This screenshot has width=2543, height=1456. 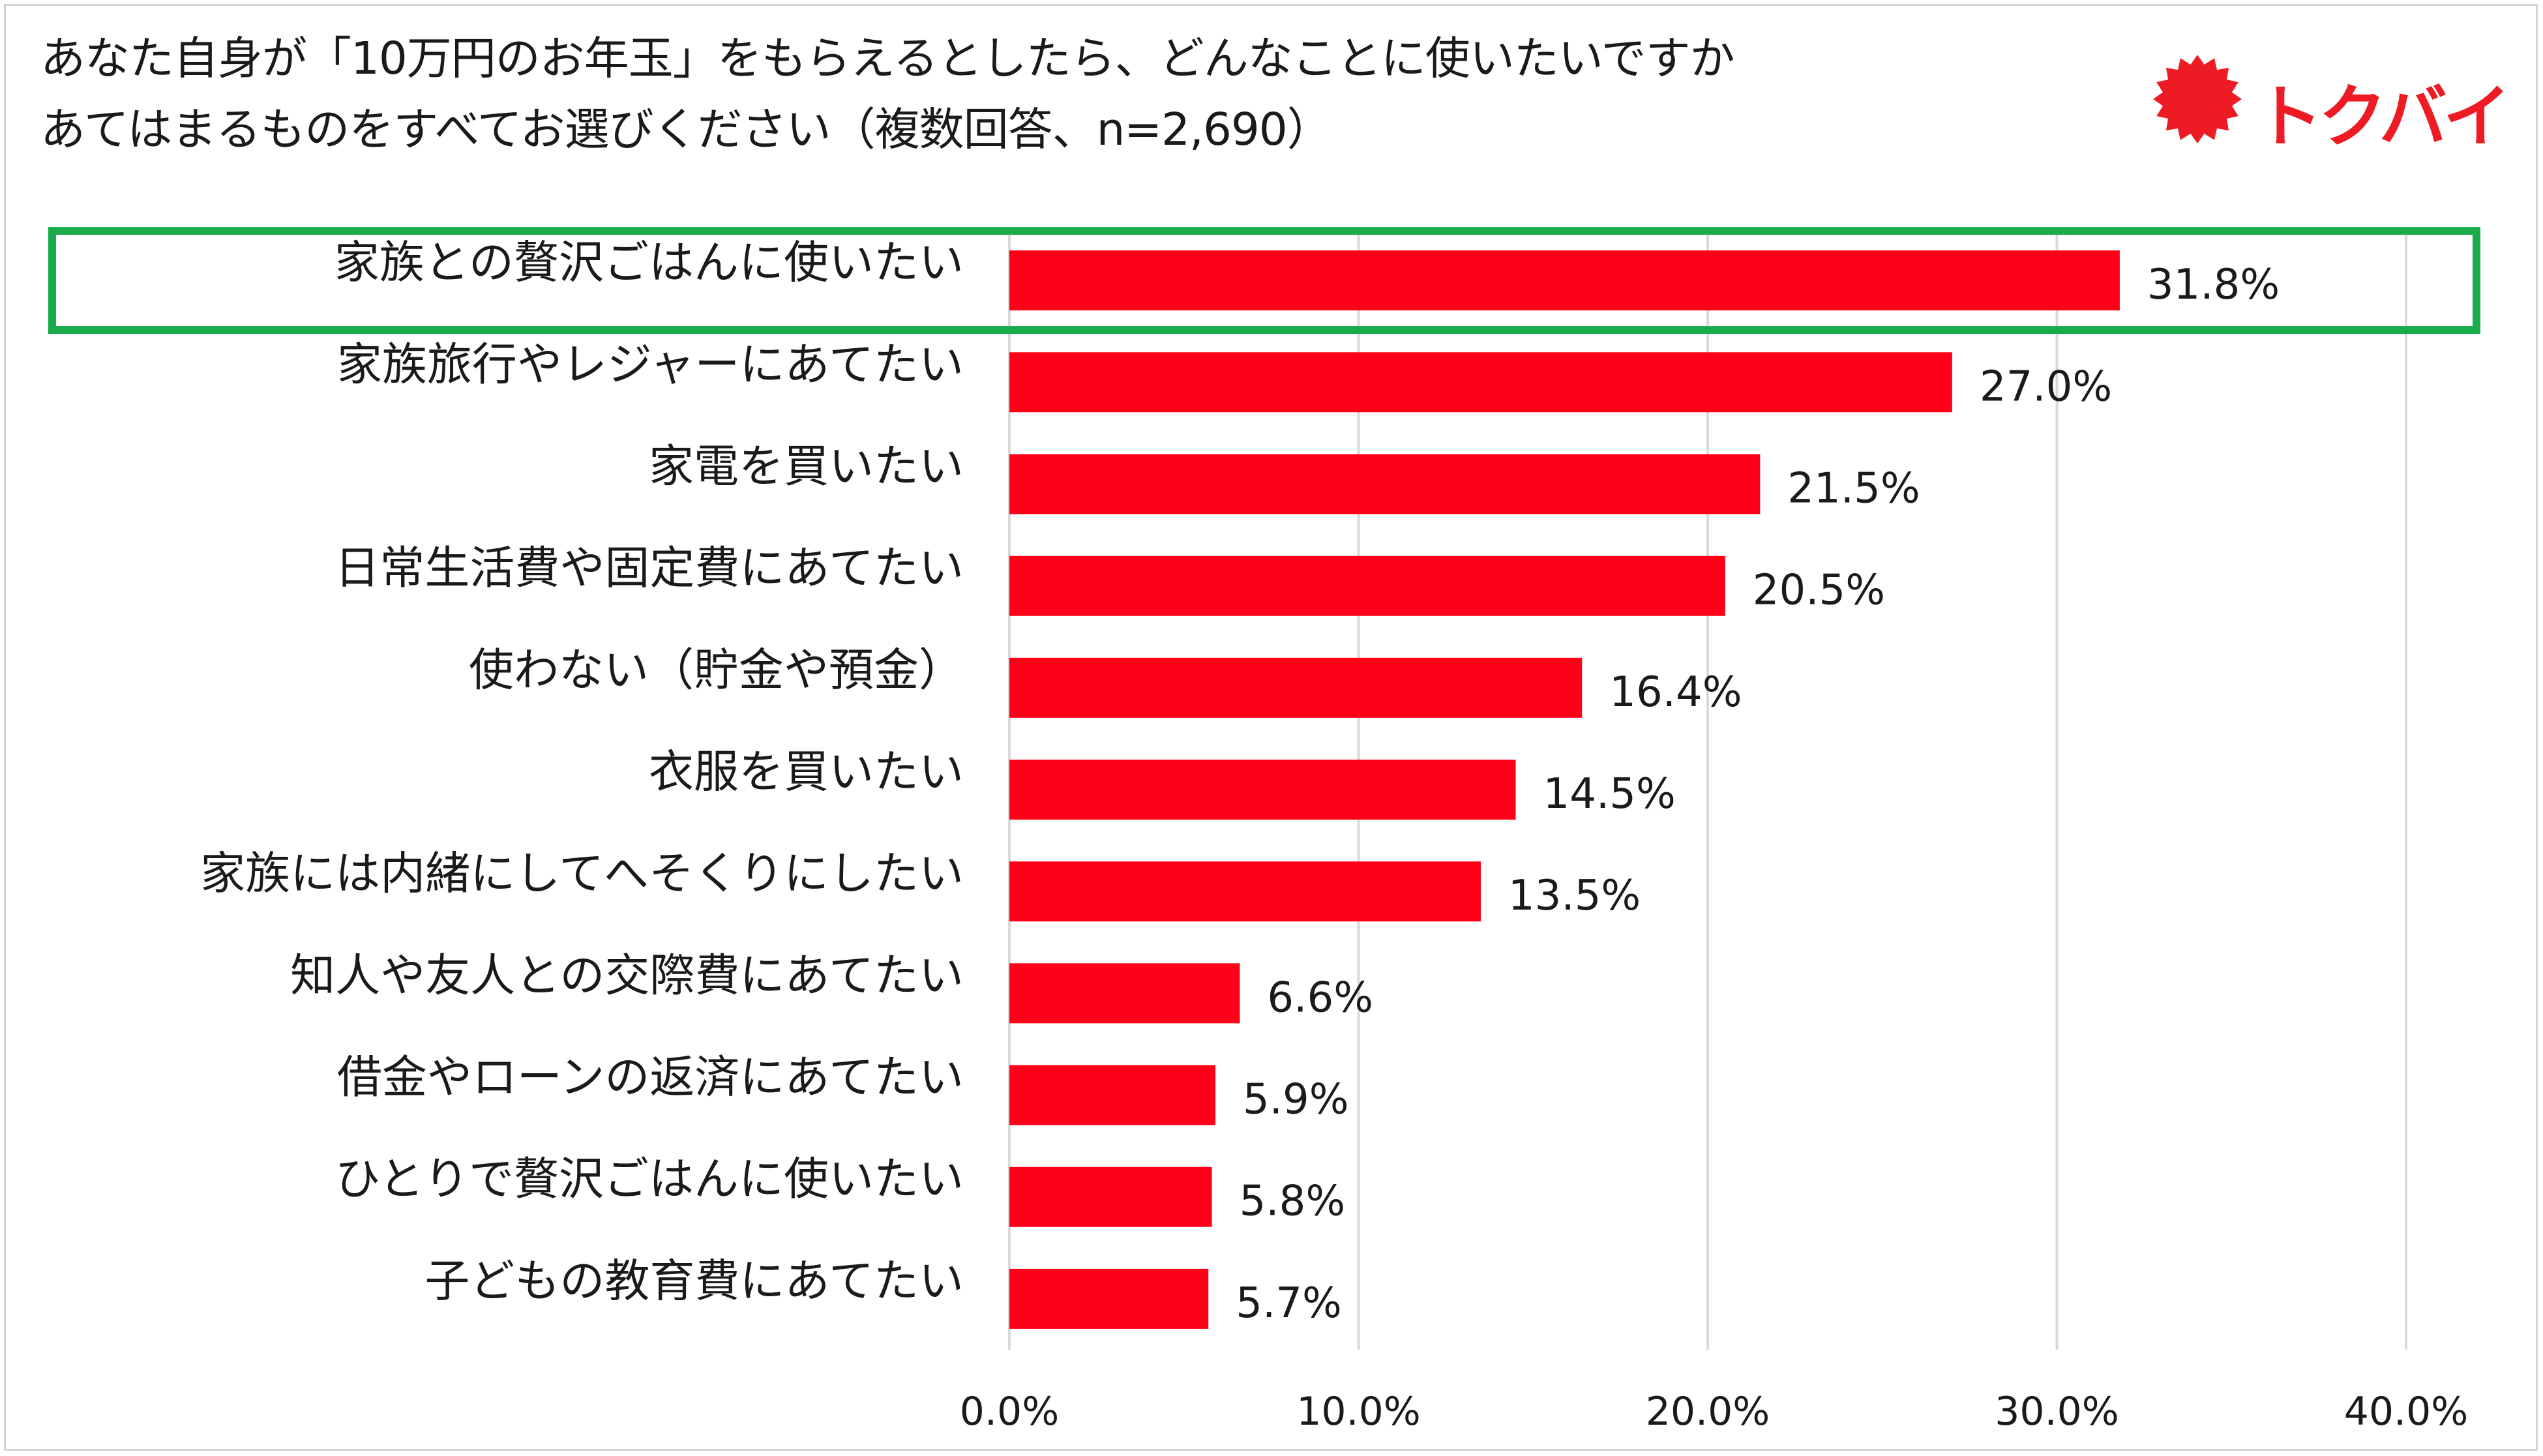 I want to click on value-label: 5.9%, so click(x=1296, y=1100).